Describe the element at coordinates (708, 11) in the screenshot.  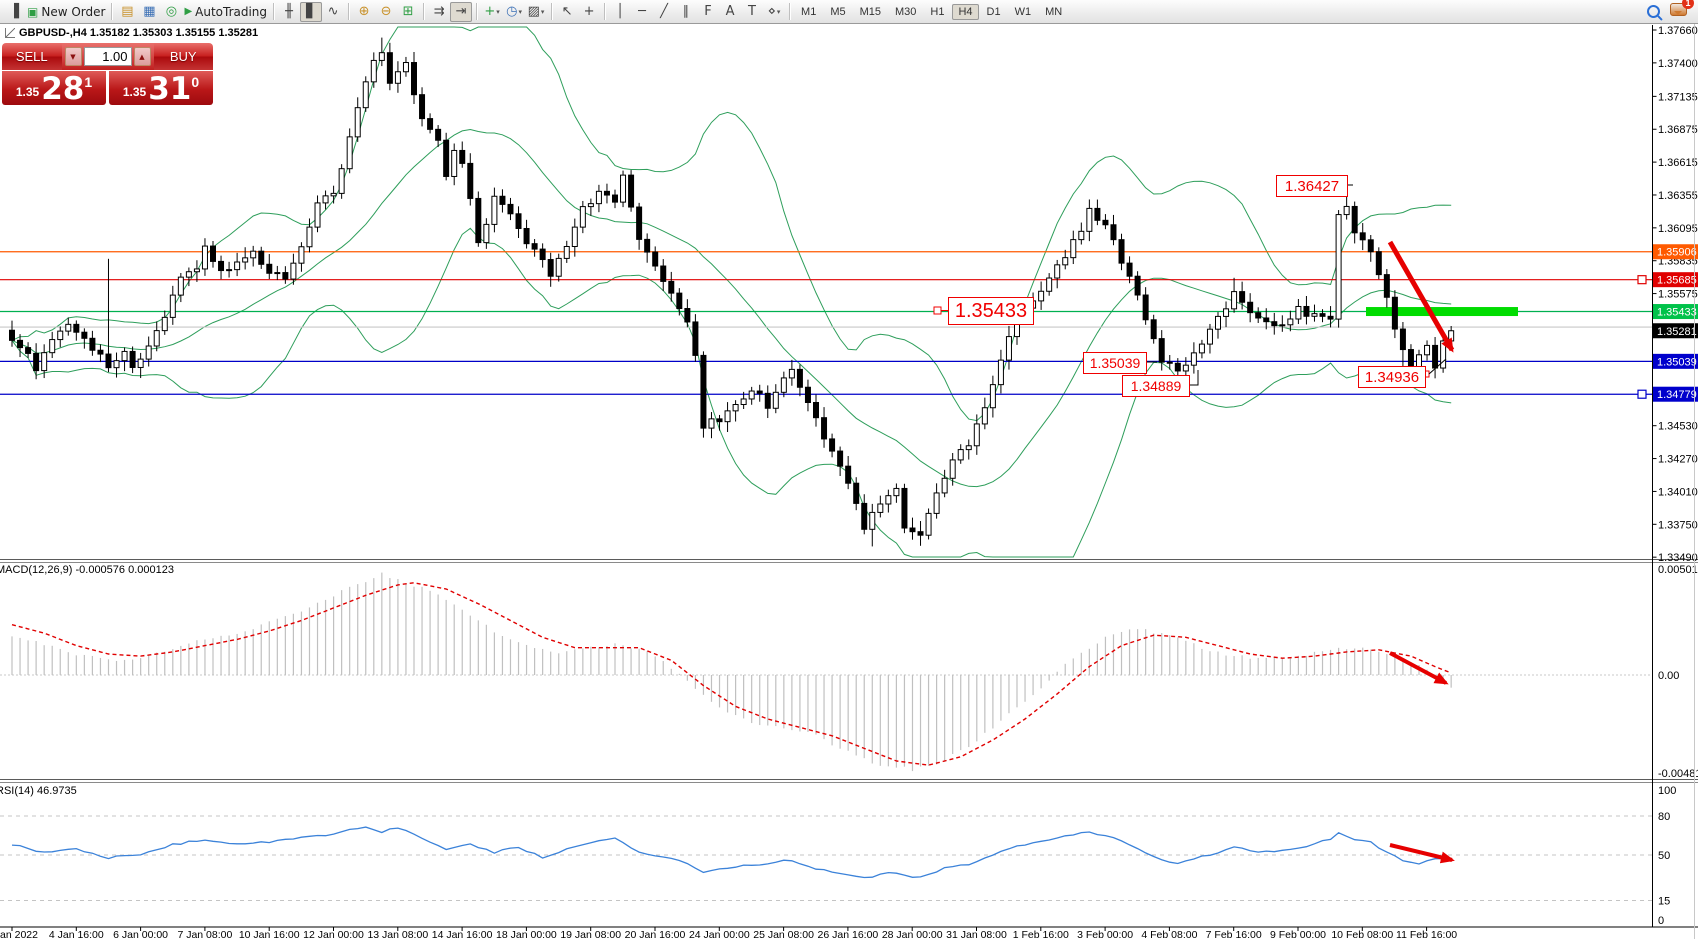
I see `fibonacci-tool: F` at that location.